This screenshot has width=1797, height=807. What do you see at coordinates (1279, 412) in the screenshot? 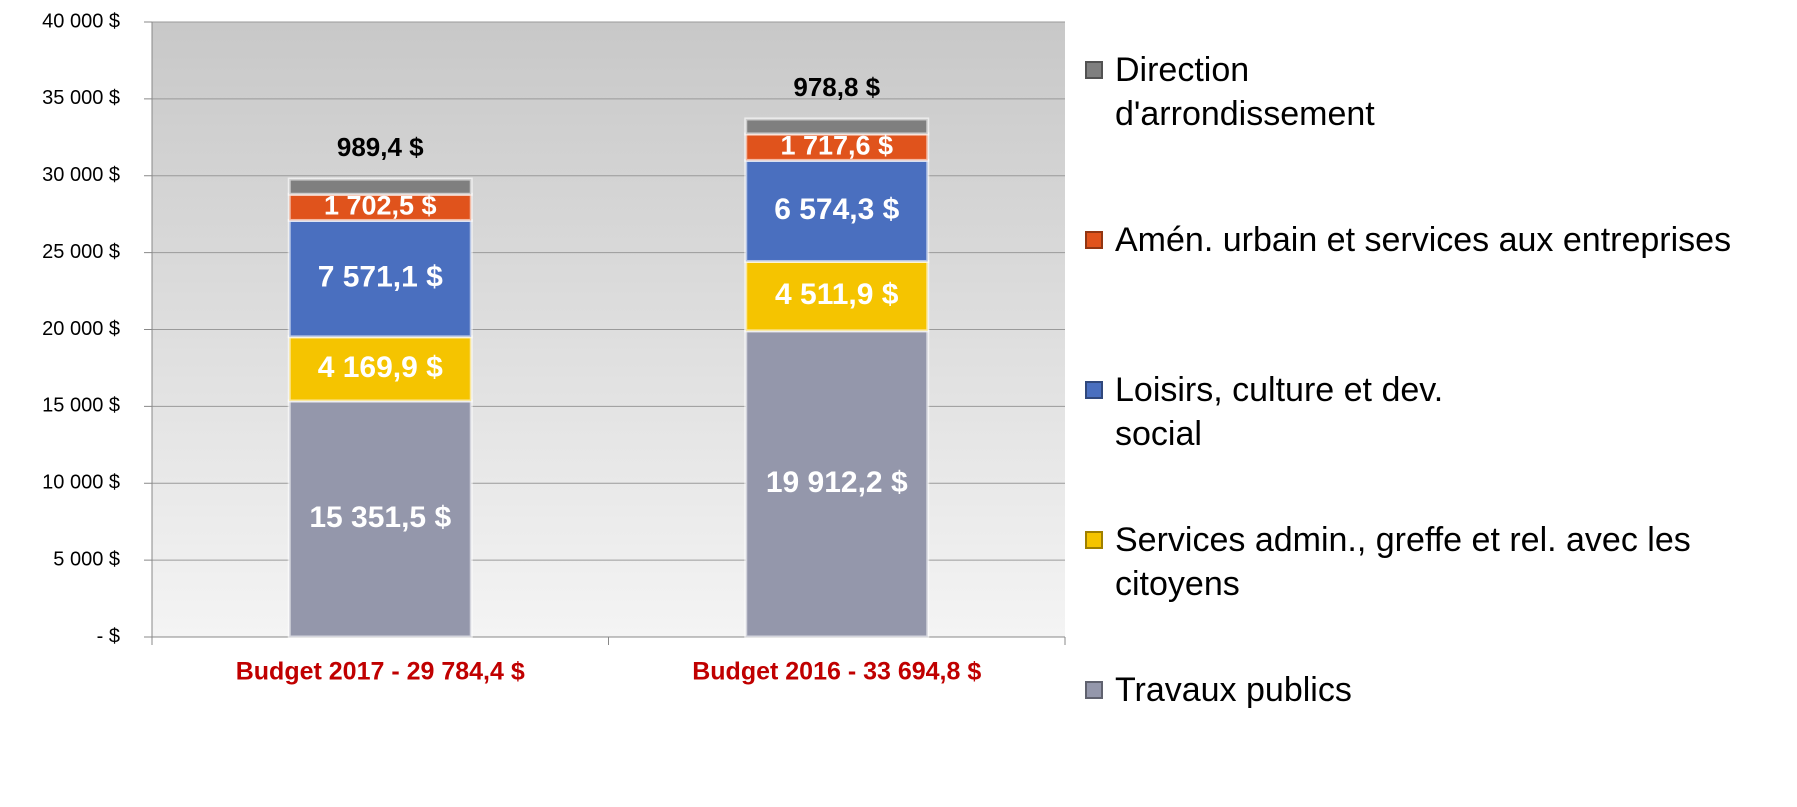
I see `legend-label: Loisirs, culture et dev. social` at bounding box center [1279, 412].